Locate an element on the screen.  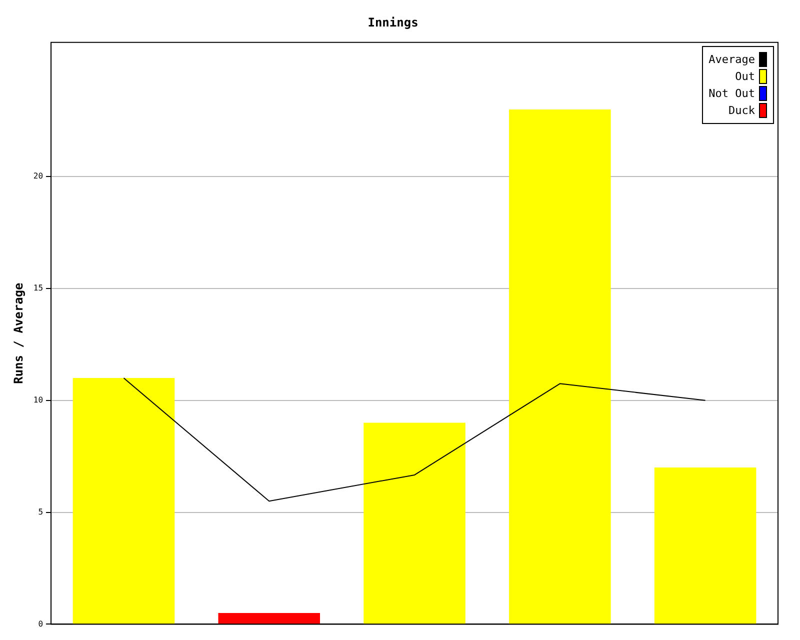
y-tick-label: 5 is located at coordinates (41, 511).